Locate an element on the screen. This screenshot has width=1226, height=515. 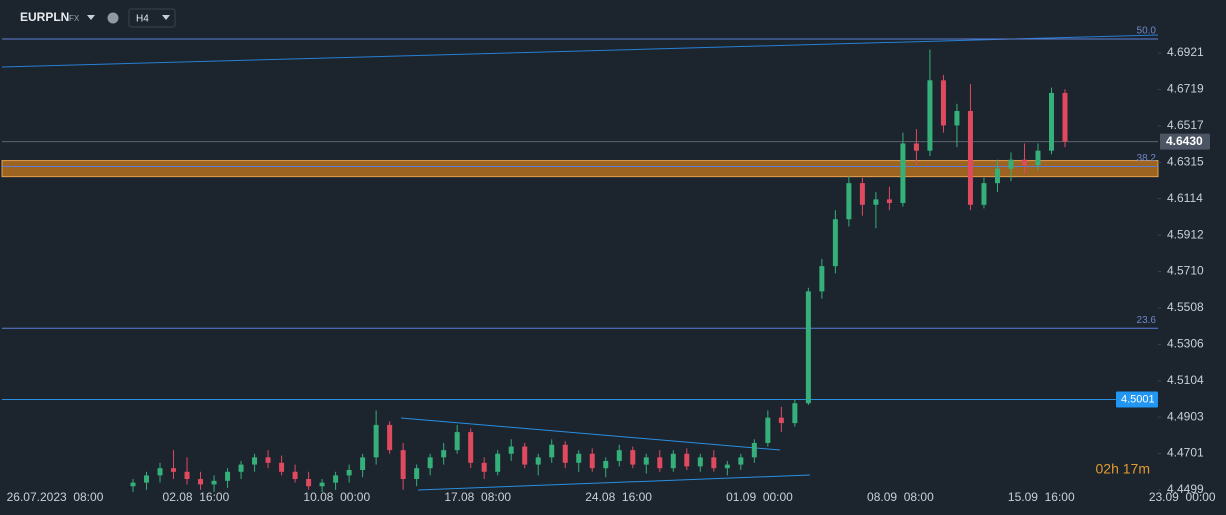
alert-badge is located at coordinates (1137, 399).